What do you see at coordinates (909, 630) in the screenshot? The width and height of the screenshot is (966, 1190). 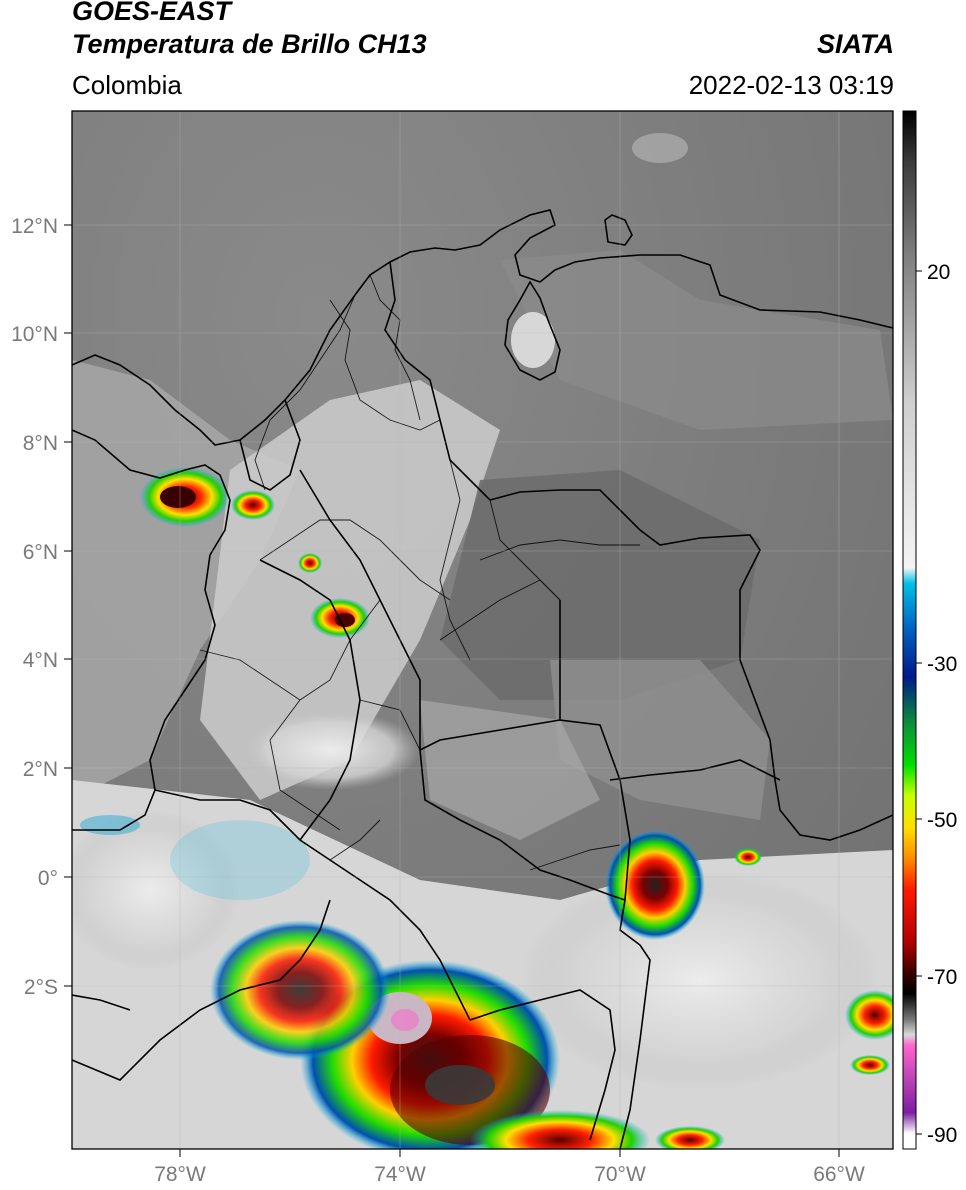 I see `colorbar` at bounding box center [909, 630].